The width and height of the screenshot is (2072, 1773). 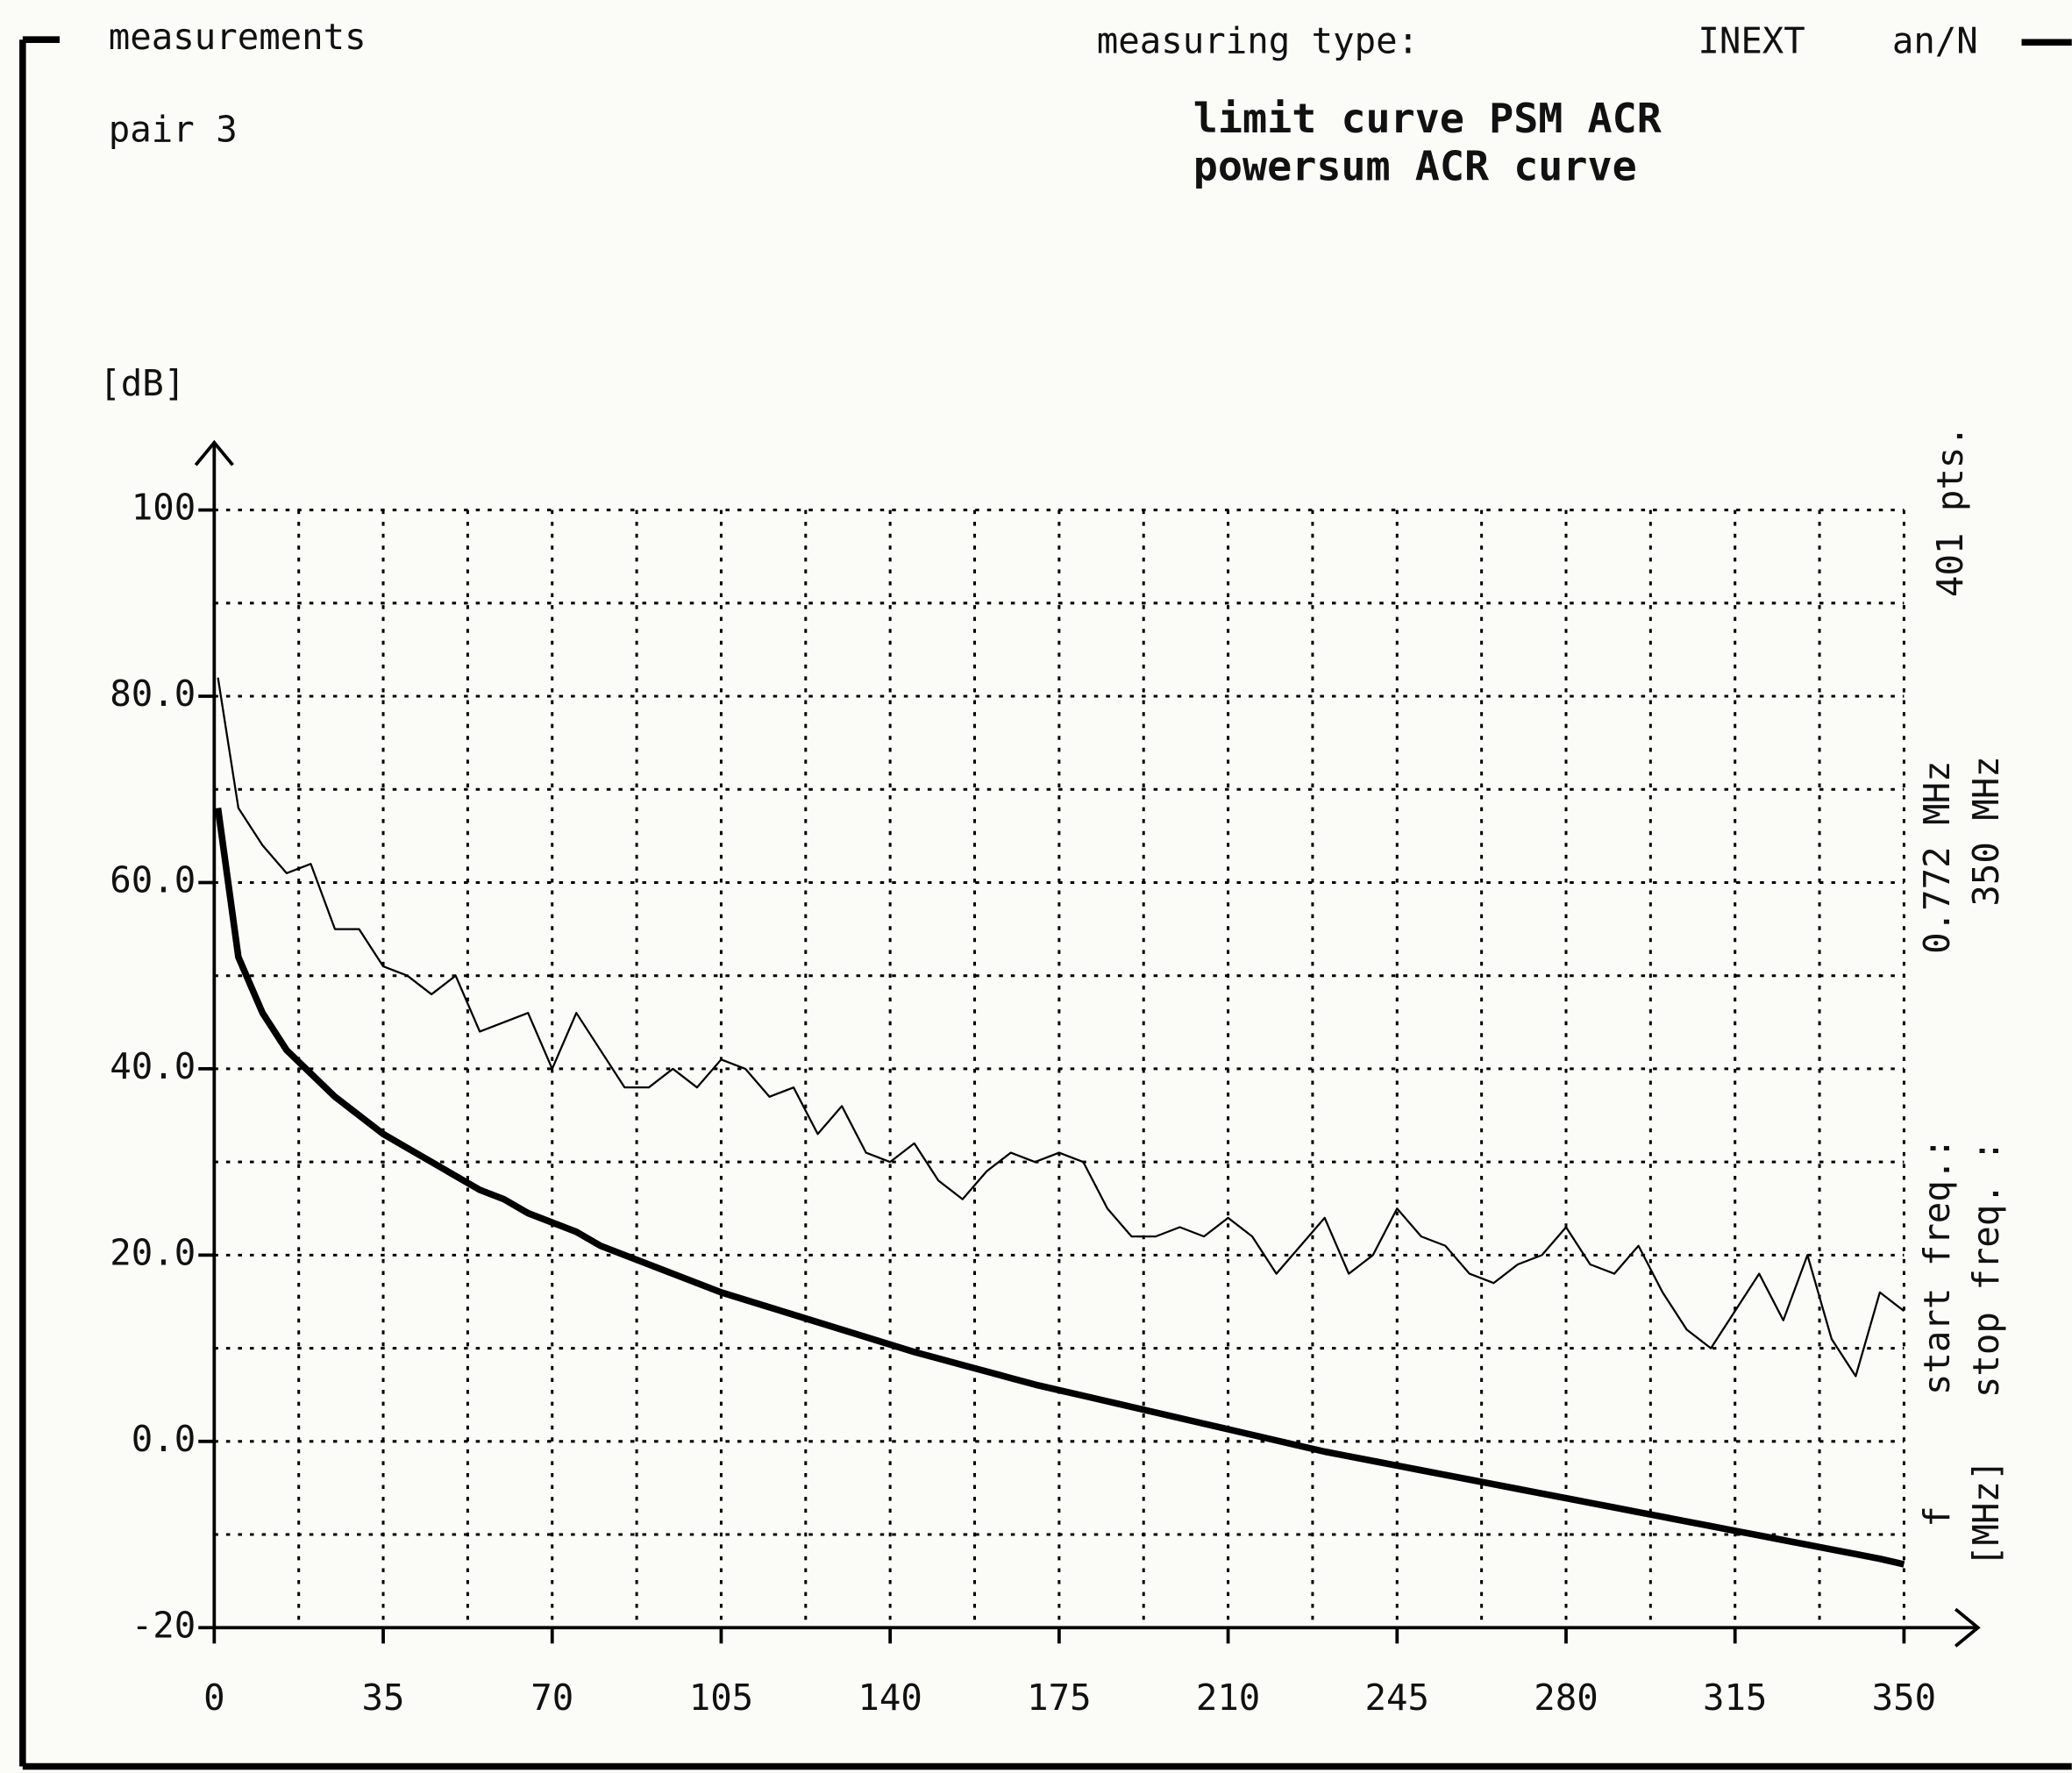 I want to click on annotation: INEXT, so click(x=1751, y=41).